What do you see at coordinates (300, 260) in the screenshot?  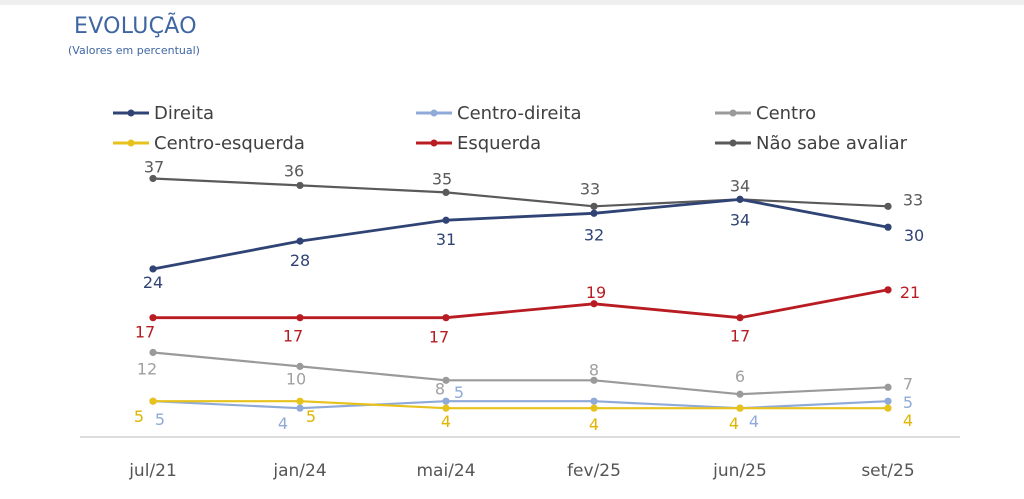 I see `data-label-direita-jan-24: 28` at bounding box center [300, 260].